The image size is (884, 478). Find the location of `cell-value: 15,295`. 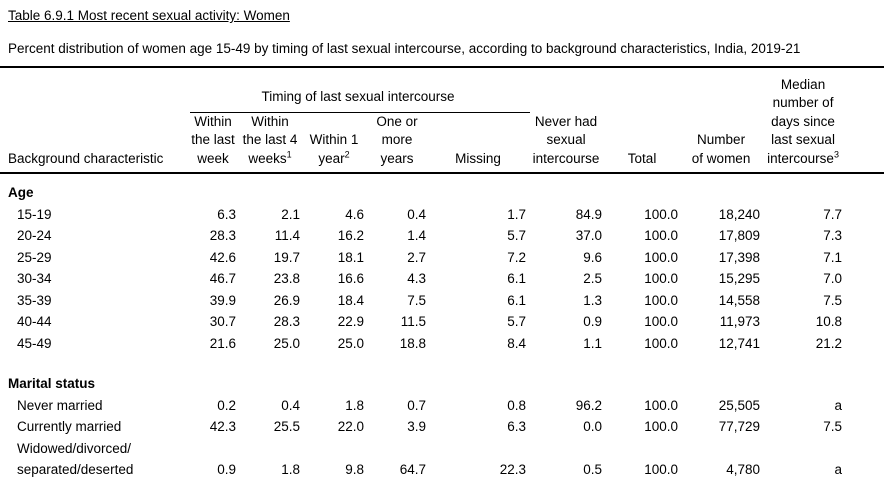

cell-value: 15,295 is located at coordinates (739, 278).